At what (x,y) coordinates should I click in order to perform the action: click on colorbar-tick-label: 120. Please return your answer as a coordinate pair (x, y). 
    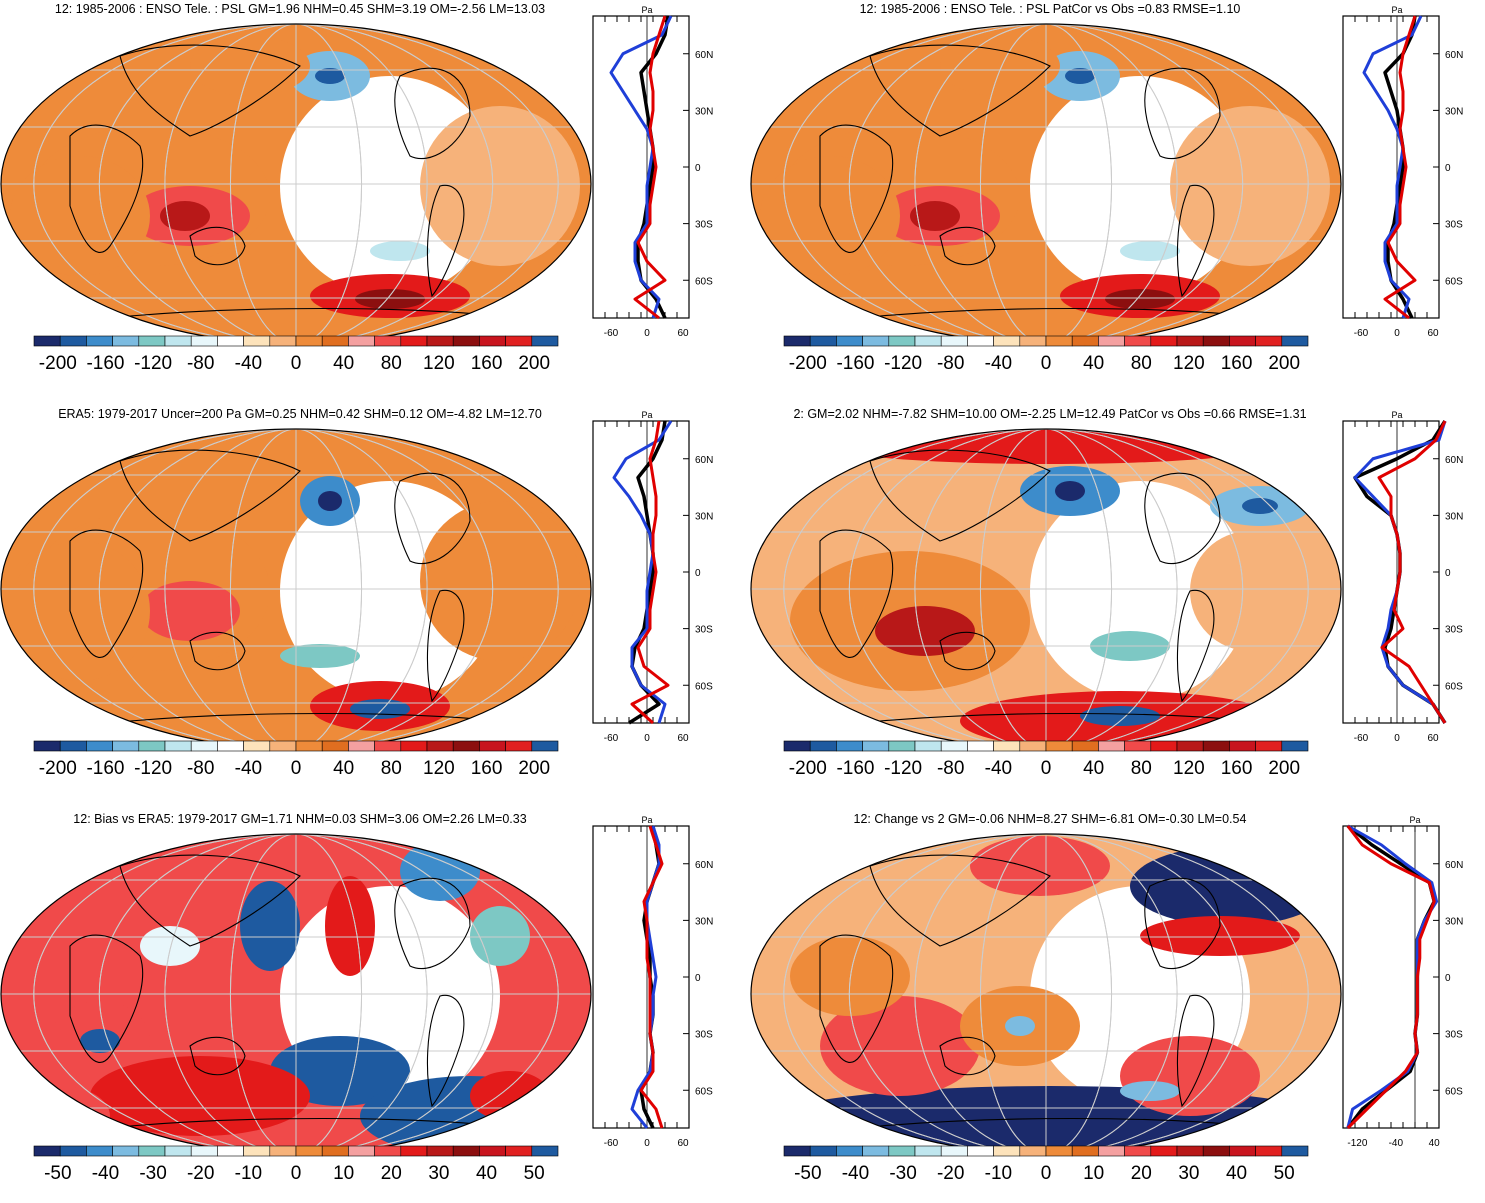
    Looking at the image, I should click on (1189, 363).